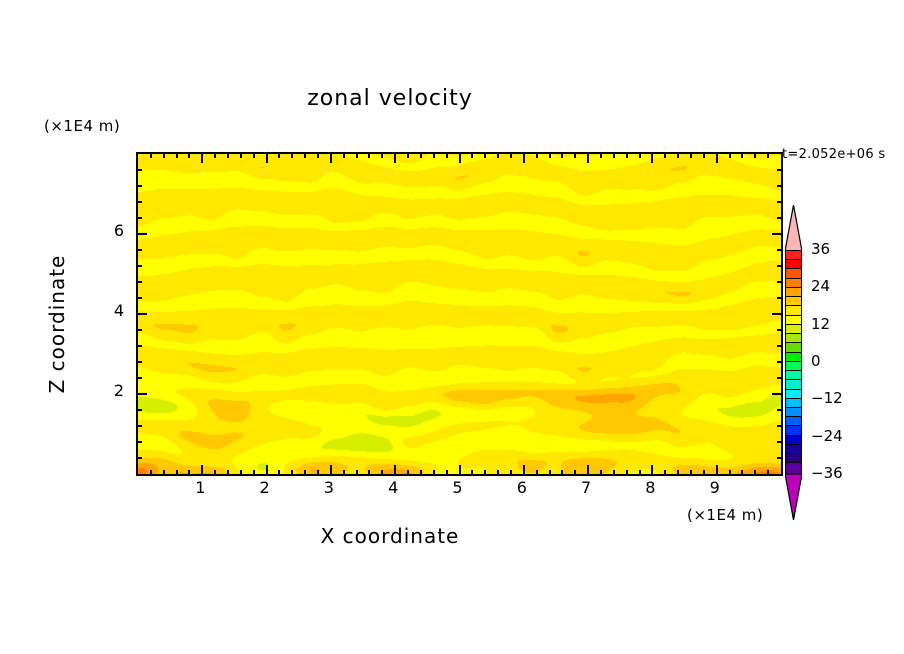 Image resolution: width=904 pixels, height=654 pixels. I want to click on colorbar-extend-max-arrow, so click(793, 228).